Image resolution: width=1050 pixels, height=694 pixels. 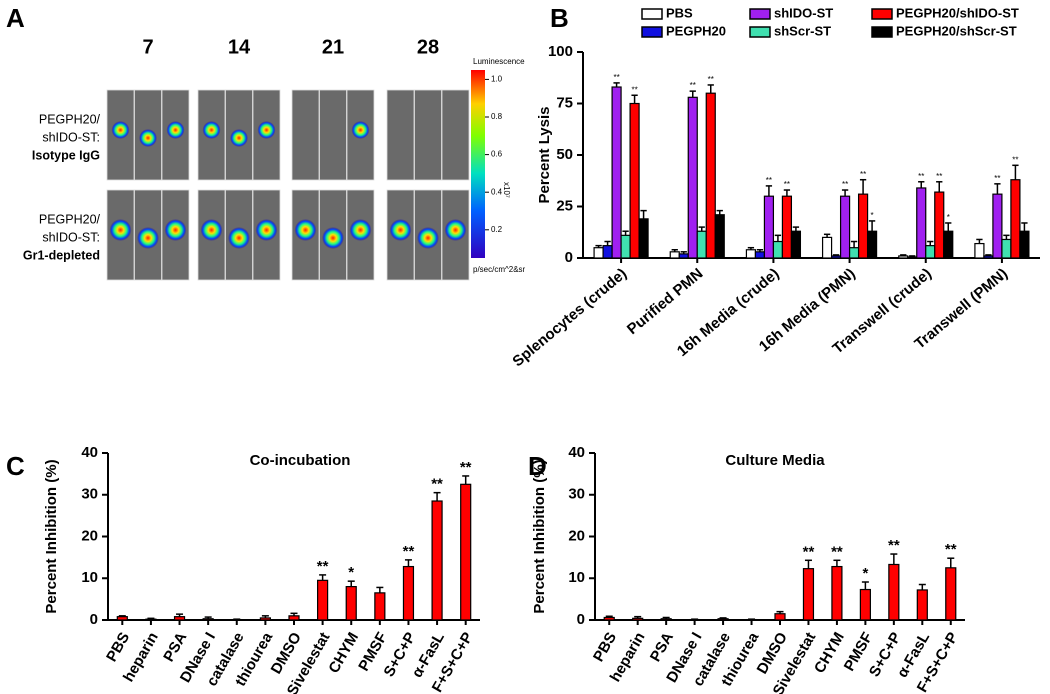 What do you see at coordinates (15, 466) in the screenshot?
I see `panel-label: C` at bounding box center [15, 466].